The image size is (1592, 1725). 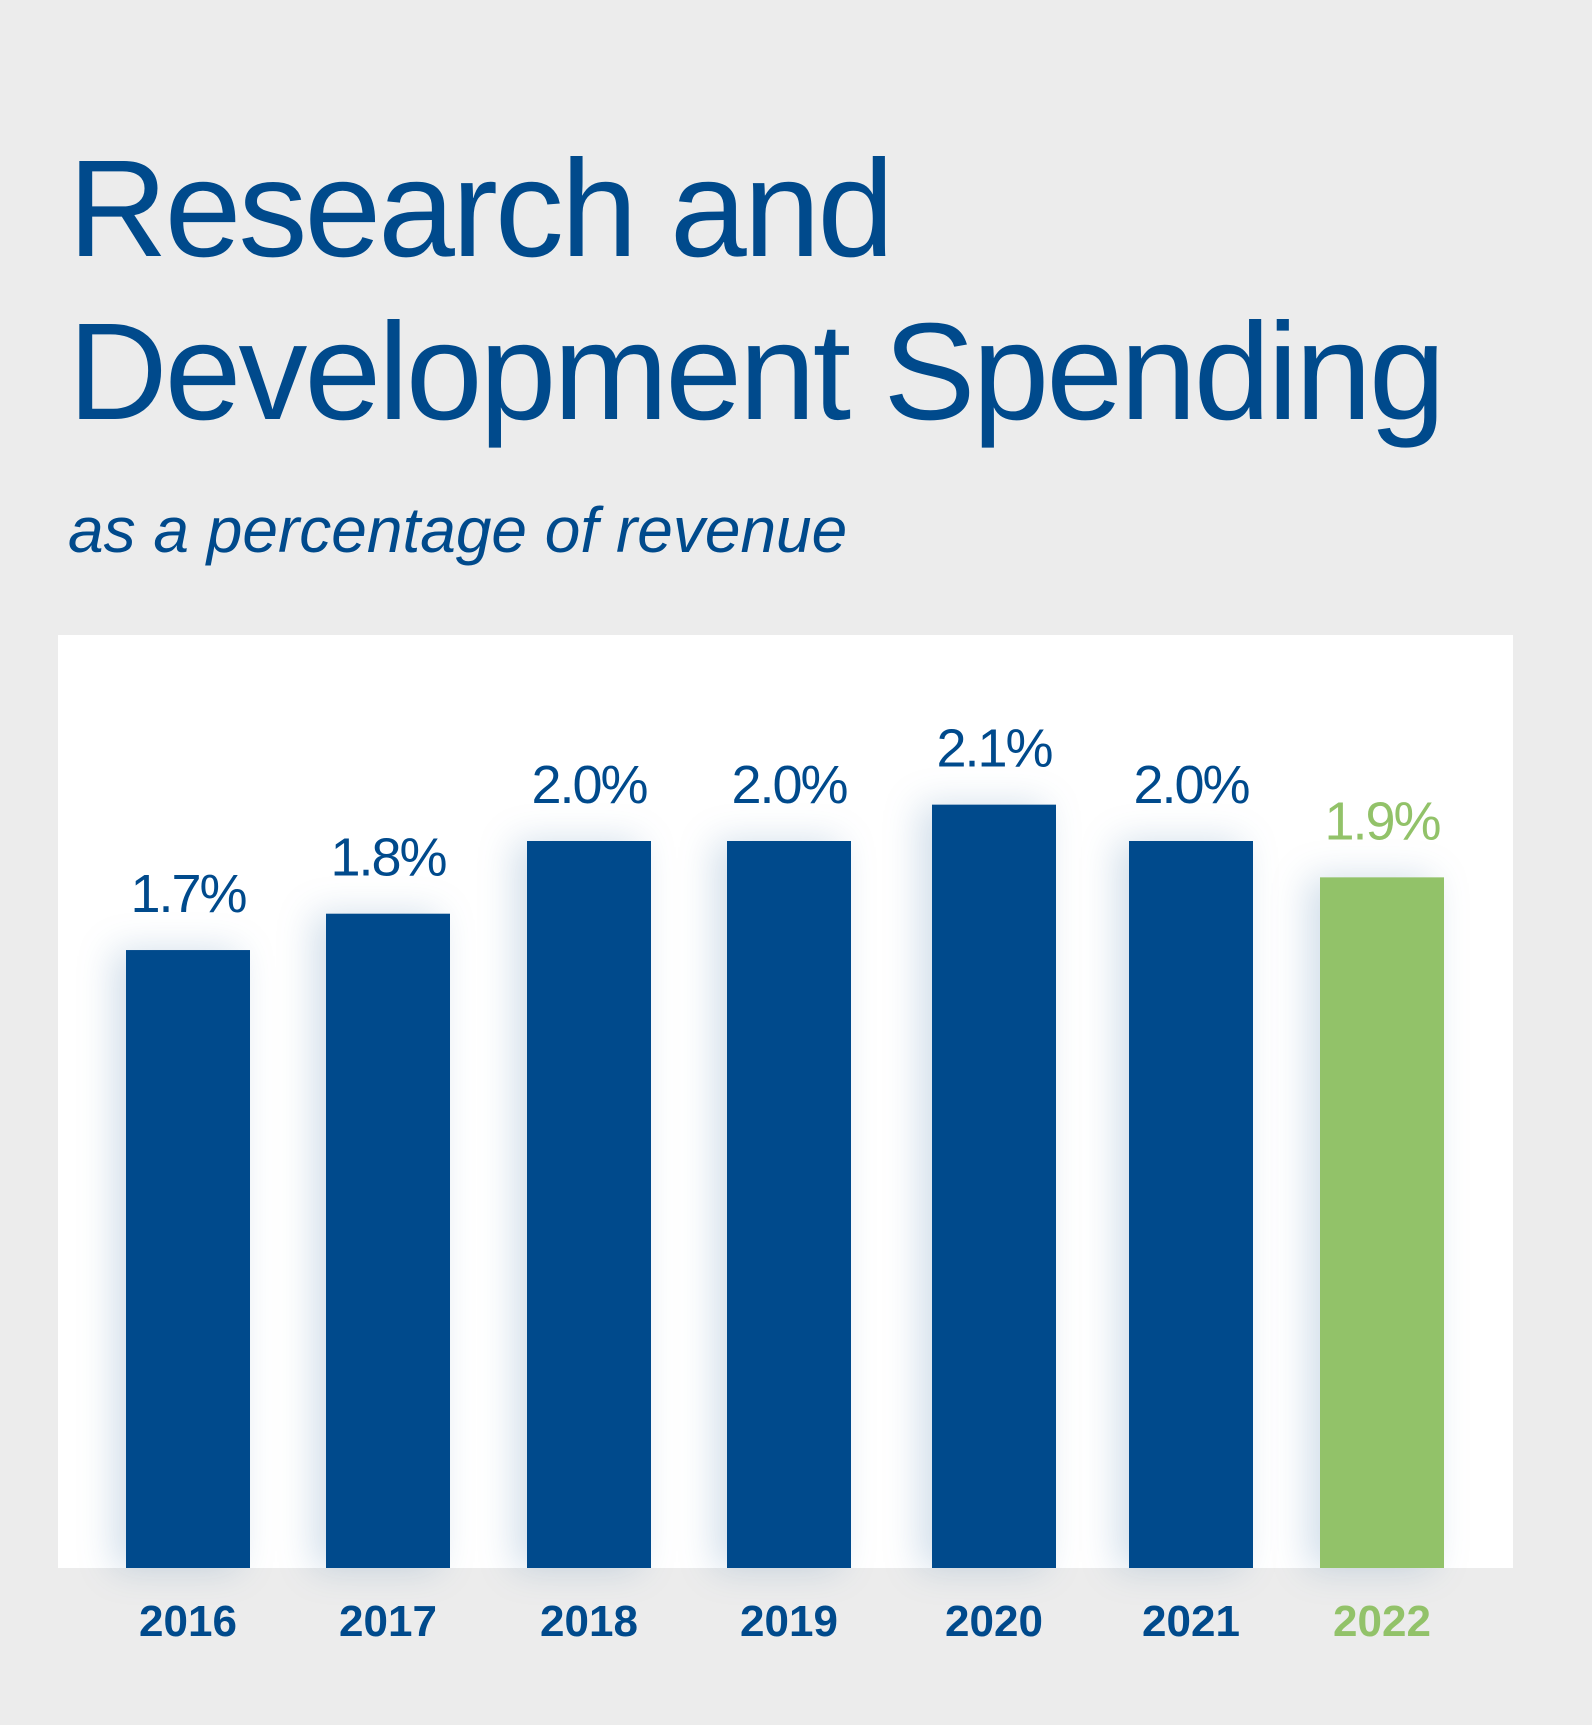 What do you see at coordinates (188, 1621) in the screenshot?
I see `x-tick-label: 2016` at bounding box center [188, 1621].